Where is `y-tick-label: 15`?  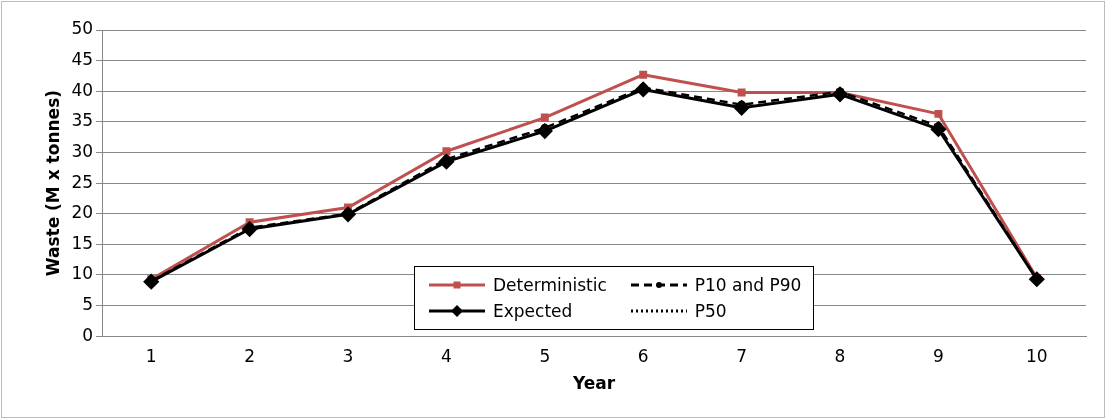
y-tick-label: 15 is located at coordinates (82, 242).